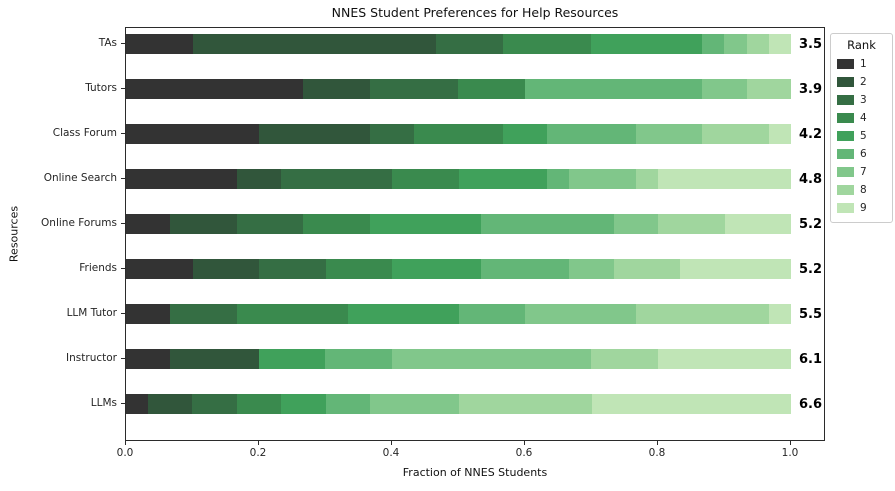 This screenshot has height=491, width=895. I want to click on legend-entry-rank-7: 7, so click(861, 172).